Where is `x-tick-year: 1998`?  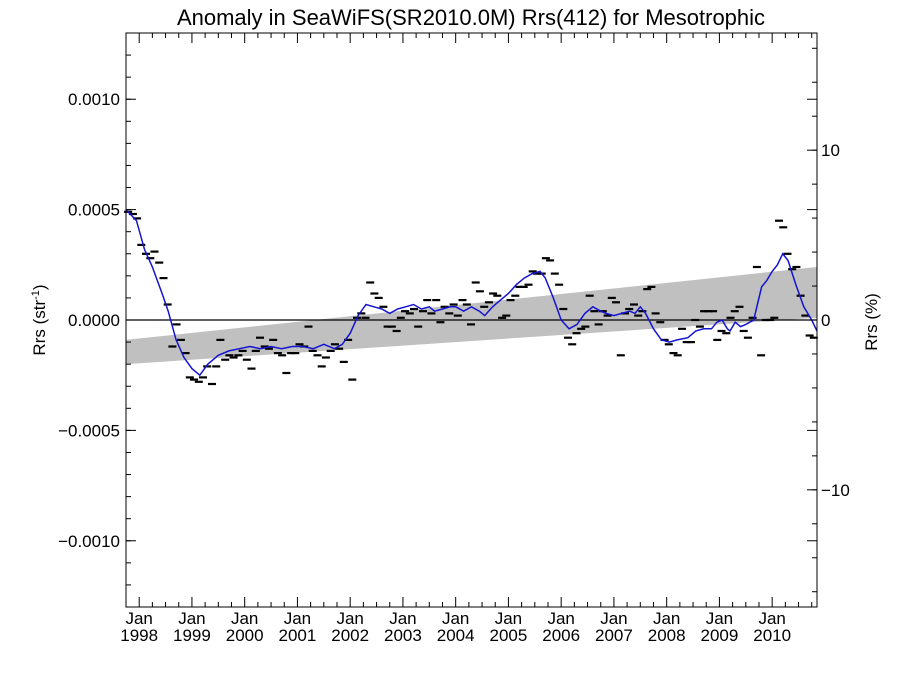
x-tick-year: 1998 is located at coordinates (139, 635).